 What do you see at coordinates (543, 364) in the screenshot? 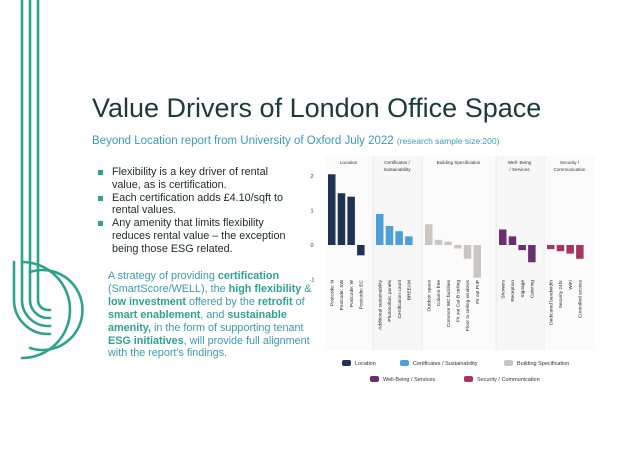
I see `legend-label: Building Specification` at bounding box center [543, 364].